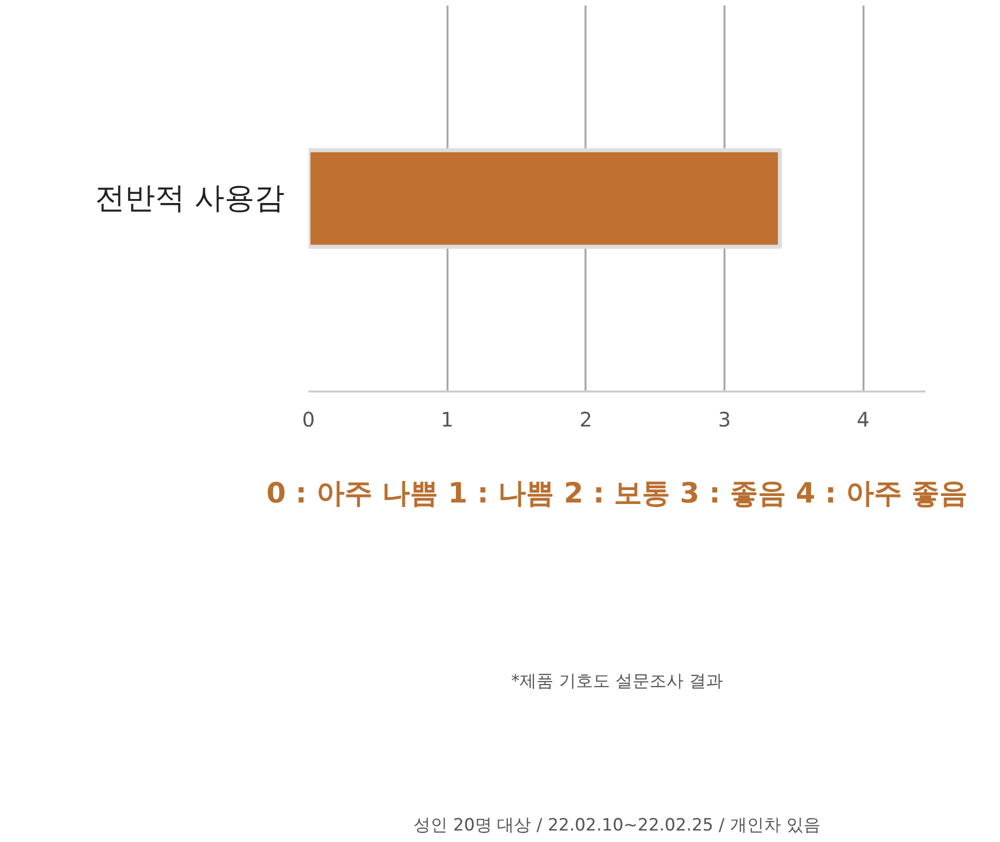  Describe the element at coordinates (617, 682) in the screenshot. I see `text: *제품 기호도 설문조사 결과` at that location.